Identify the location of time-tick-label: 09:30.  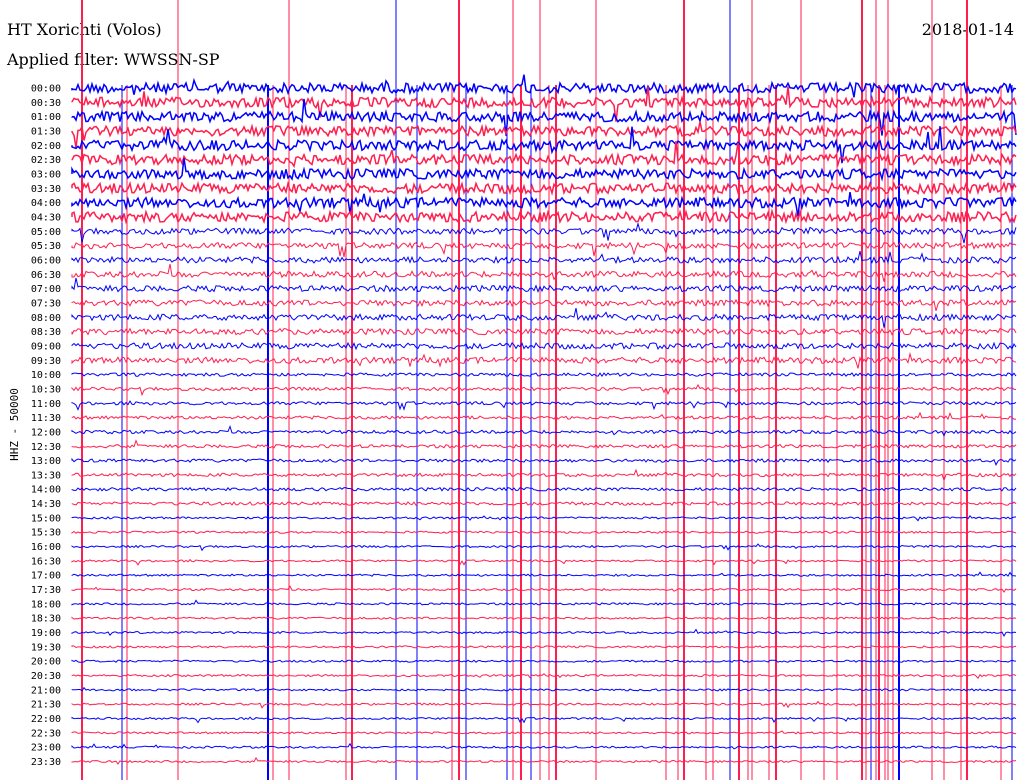
(46, 361).